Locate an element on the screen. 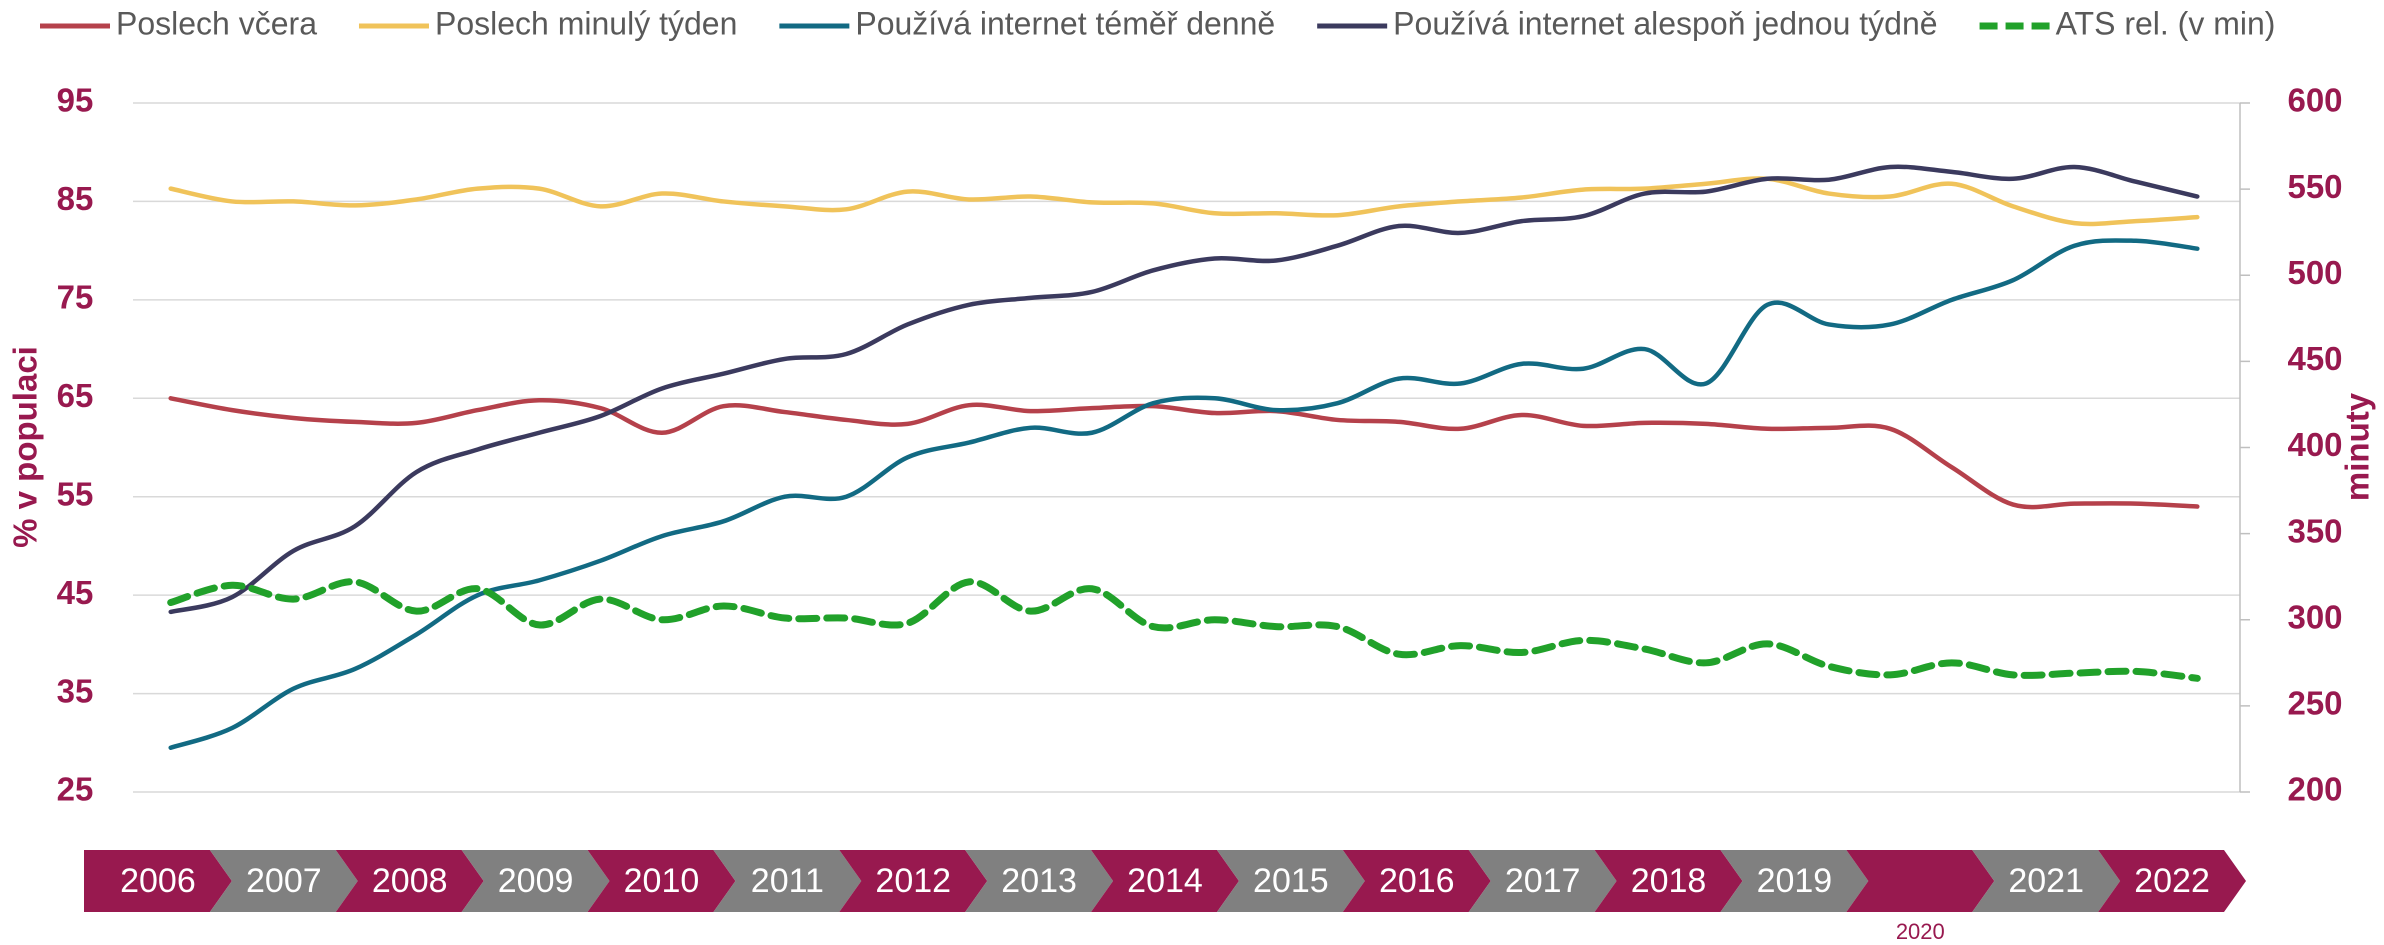  timeline-label: 2018 is located at coordinates (1669, 881).